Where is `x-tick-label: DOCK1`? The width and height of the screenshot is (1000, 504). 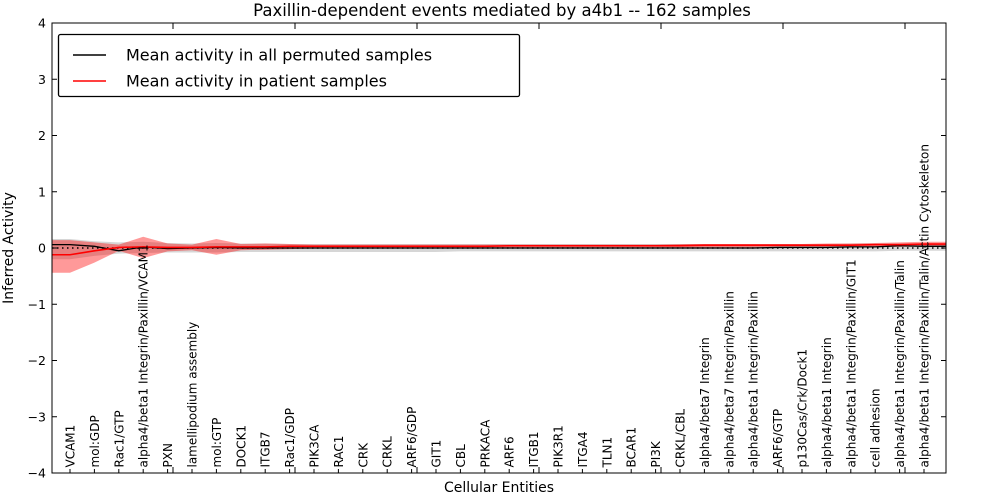 x-tick-label: DOCK1 is located at coordinates (241, 446).